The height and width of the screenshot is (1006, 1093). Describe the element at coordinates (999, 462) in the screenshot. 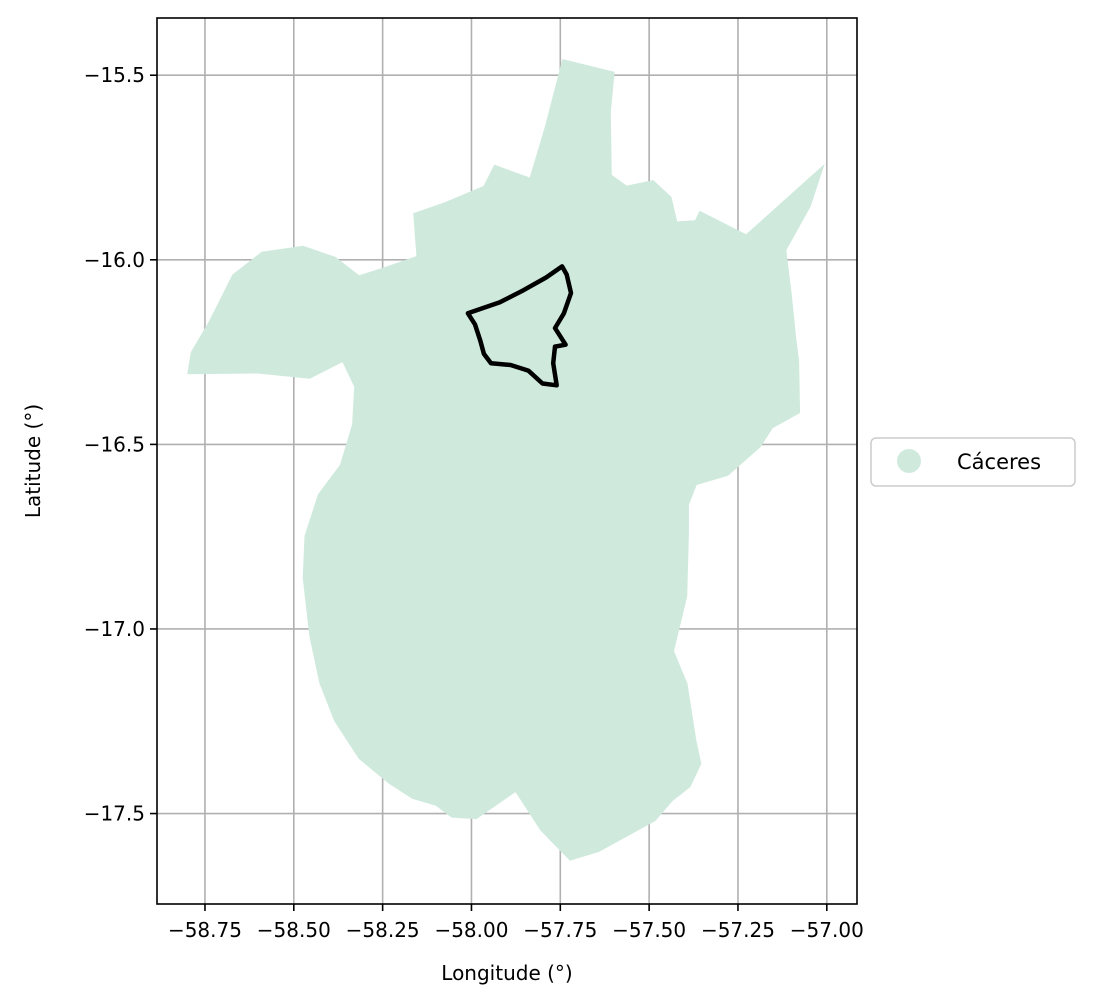

I see `legend-entry-label: Cáceres` at that location.